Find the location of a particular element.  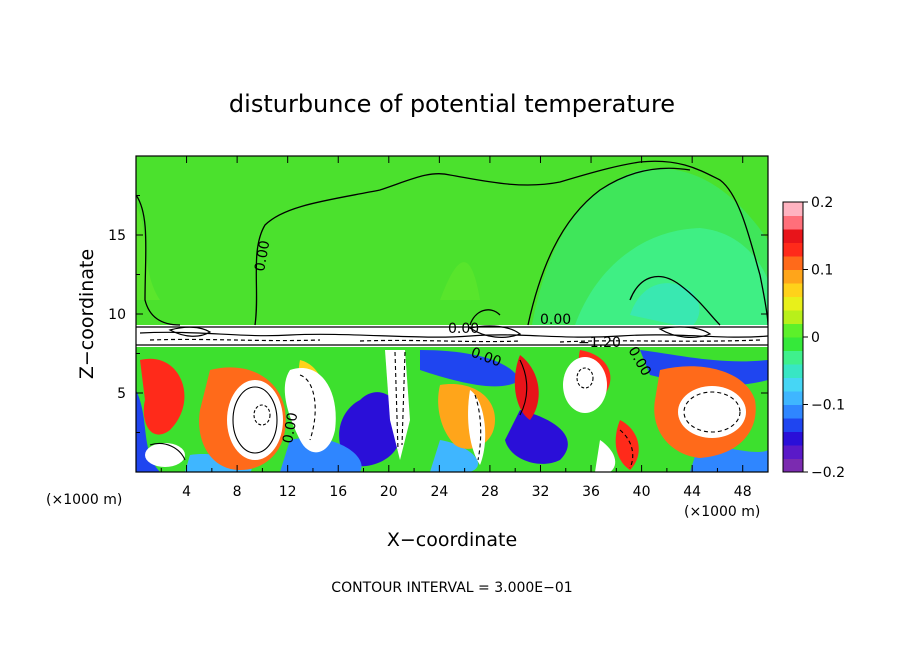

x-tick-label: 4 is located at coordinates (186, 492).